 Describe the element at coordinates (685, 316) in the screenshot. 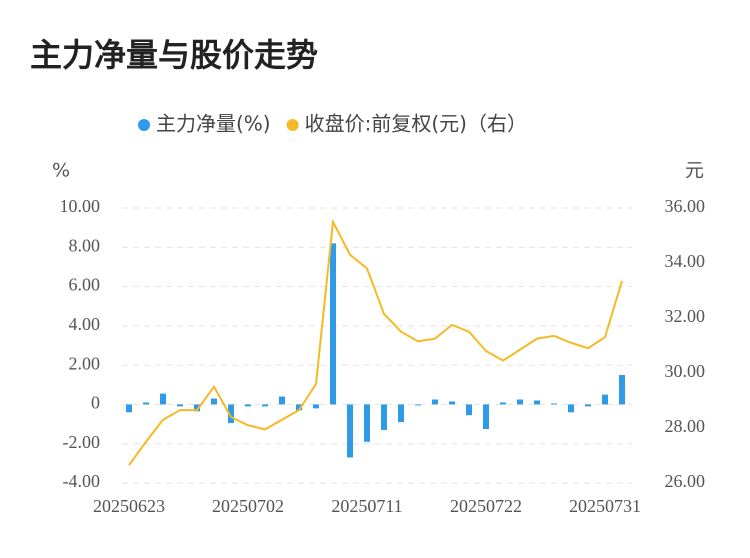

I see `y2-tick-label: 32.00` at that location.